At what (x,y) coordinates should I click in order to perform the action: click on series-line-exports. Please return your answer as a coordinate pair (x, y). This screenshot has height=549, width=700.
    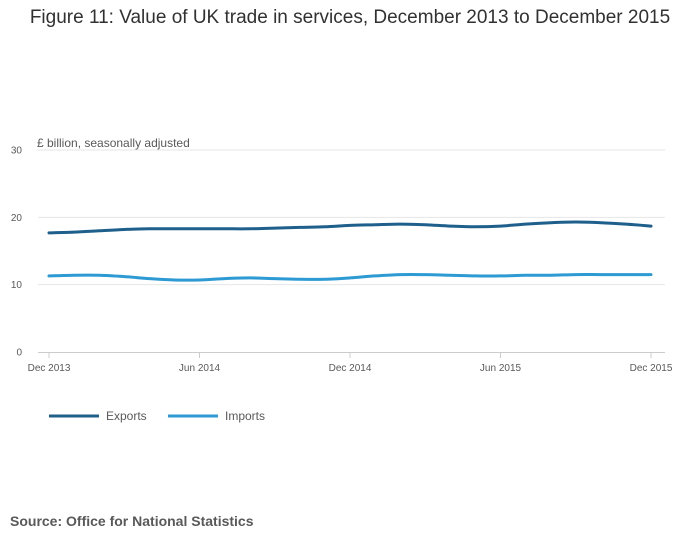
    Looking at the image, I should click on (350, 227).